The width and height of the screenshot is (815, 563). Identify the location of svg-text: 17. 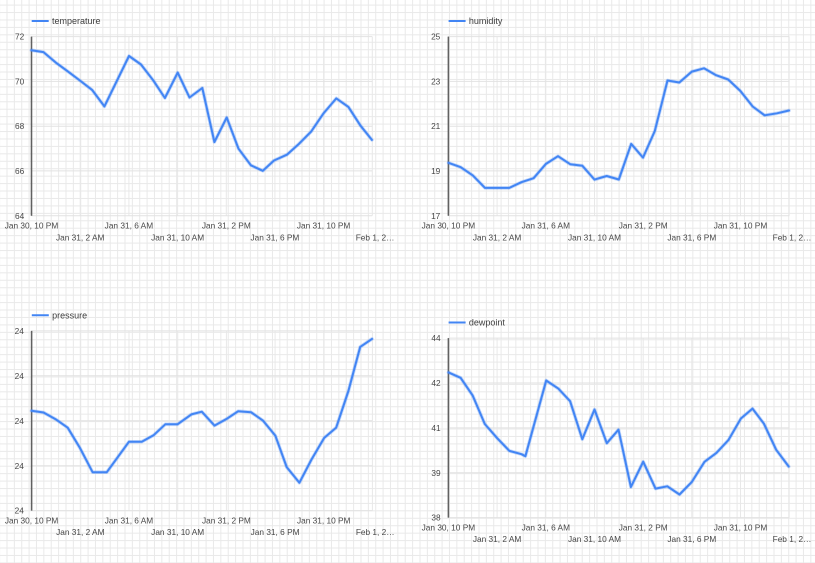
(436, 216).